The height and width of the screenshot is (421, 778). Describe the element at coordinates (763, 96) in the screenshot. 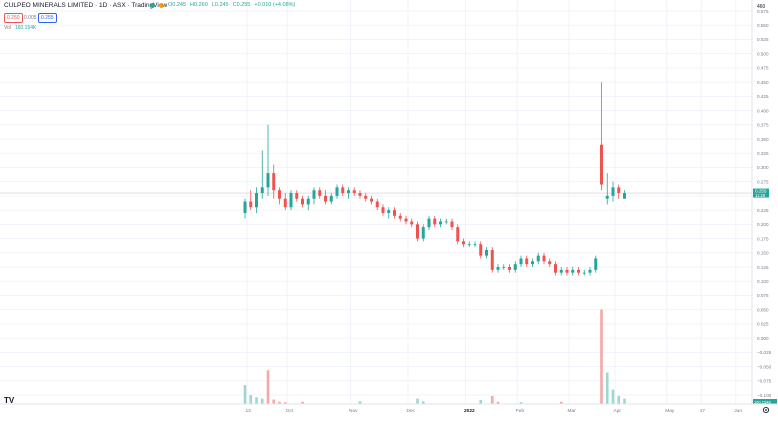

I see `price-tick-label: 0.425` at that location.